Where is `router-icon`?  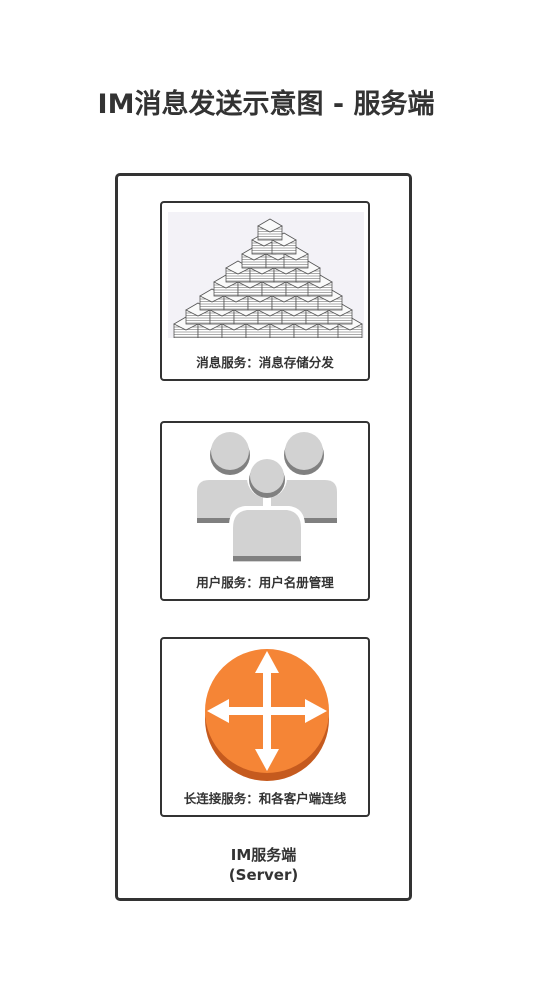
router-icon is located at coordinates (267, 715).